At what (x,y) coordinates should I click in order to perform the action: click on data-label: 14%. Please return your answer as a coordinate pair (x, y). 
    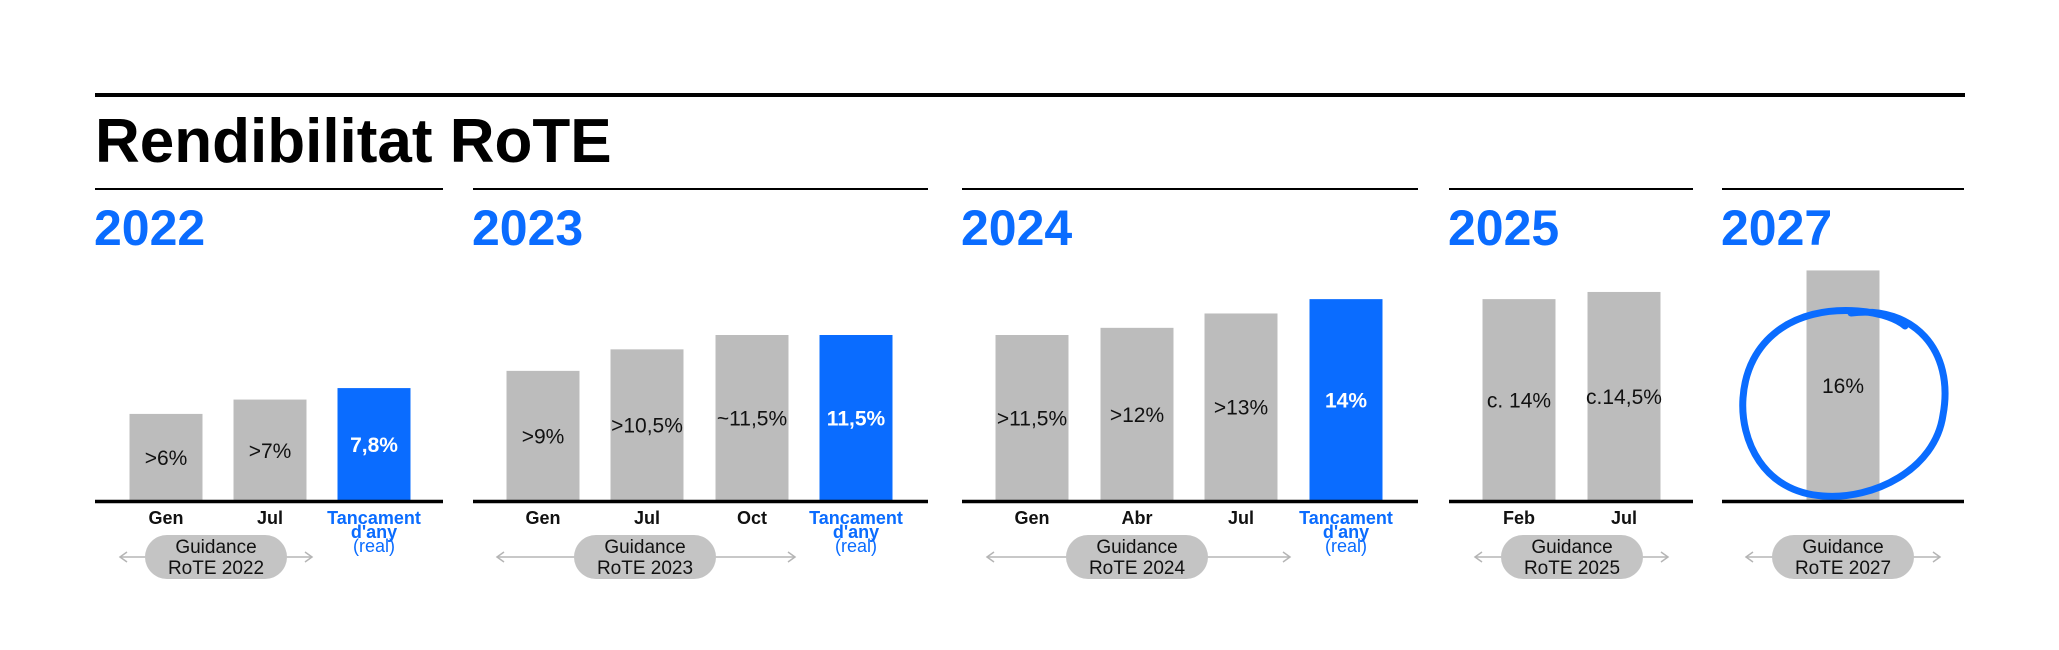
    Looking at the image, I should click on (1346, 401).